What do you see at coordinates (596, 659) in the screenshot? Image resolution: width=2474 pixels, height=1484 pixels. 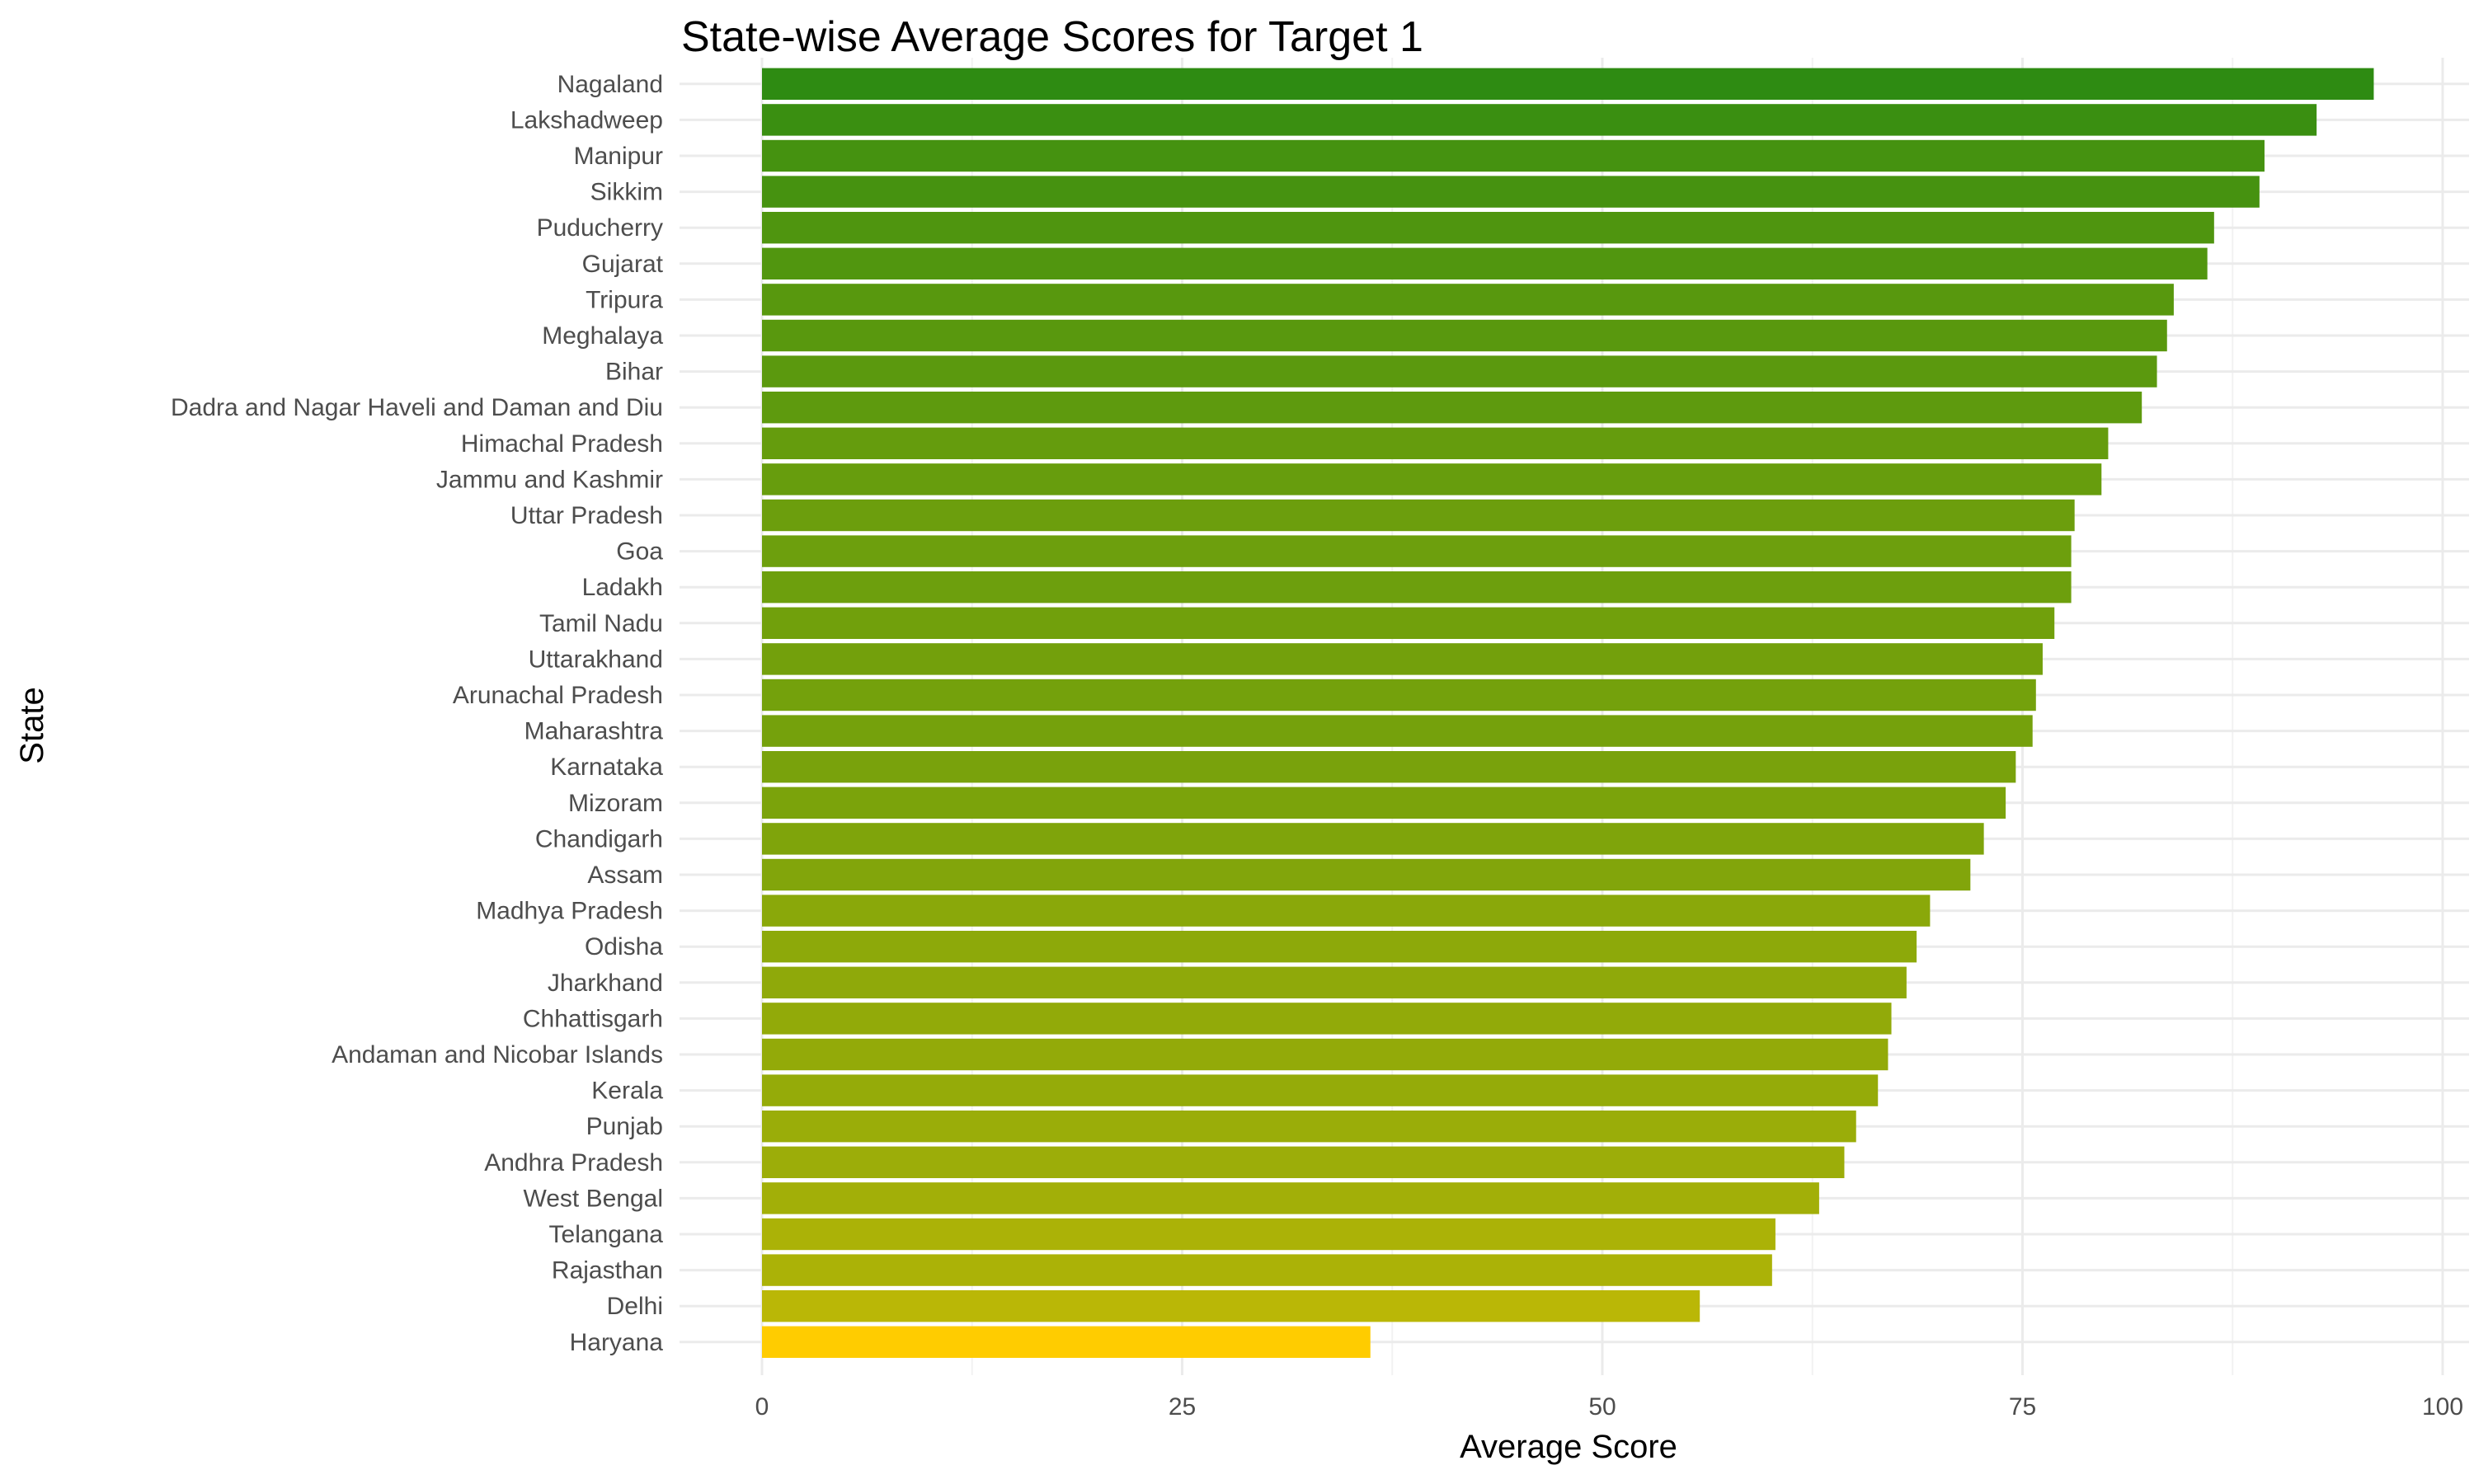 I see `y-tick-label: Uttarakhand` at bounding box center [596, 659].